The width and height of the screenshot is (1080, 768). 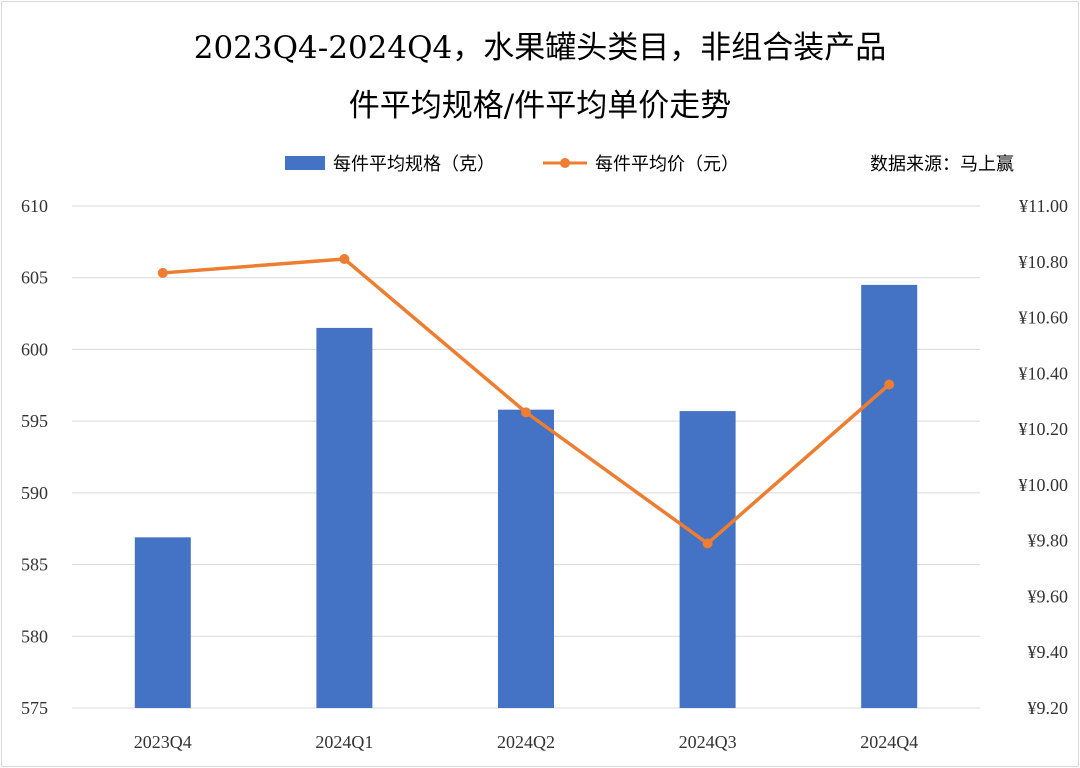 What do you see at coordinates (667, 164) in the screenshot?
I see `legend-line-label: 每件平均价（元）` at bounding box center [667, 164].